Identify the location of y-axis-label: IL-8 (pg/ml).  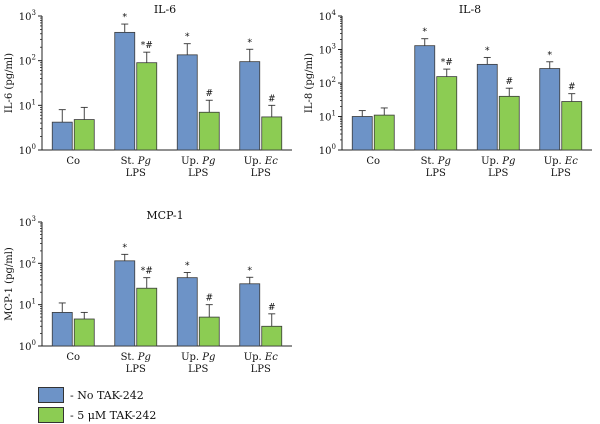
(309, 83).